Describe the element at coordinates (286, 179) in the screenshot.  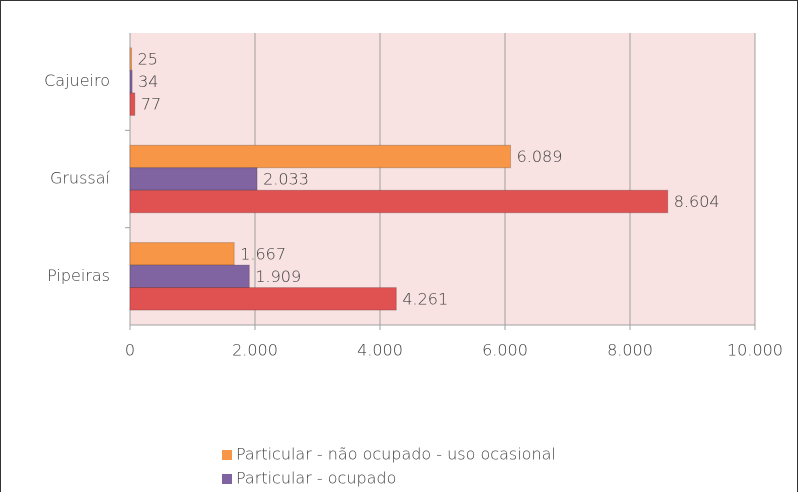
I see `value-label: 2.033` at that location.